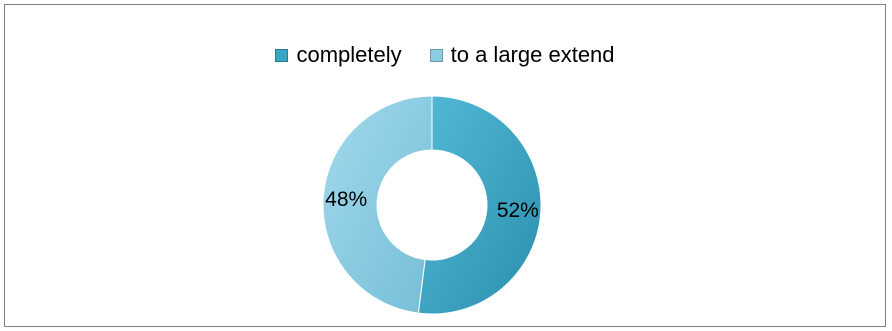 The width and height of the screenshot is (892, 331). Describe the element at coordinates (436, 55) in the screenshot. I see `legend-swatch-to-a-large-extend` at that location.